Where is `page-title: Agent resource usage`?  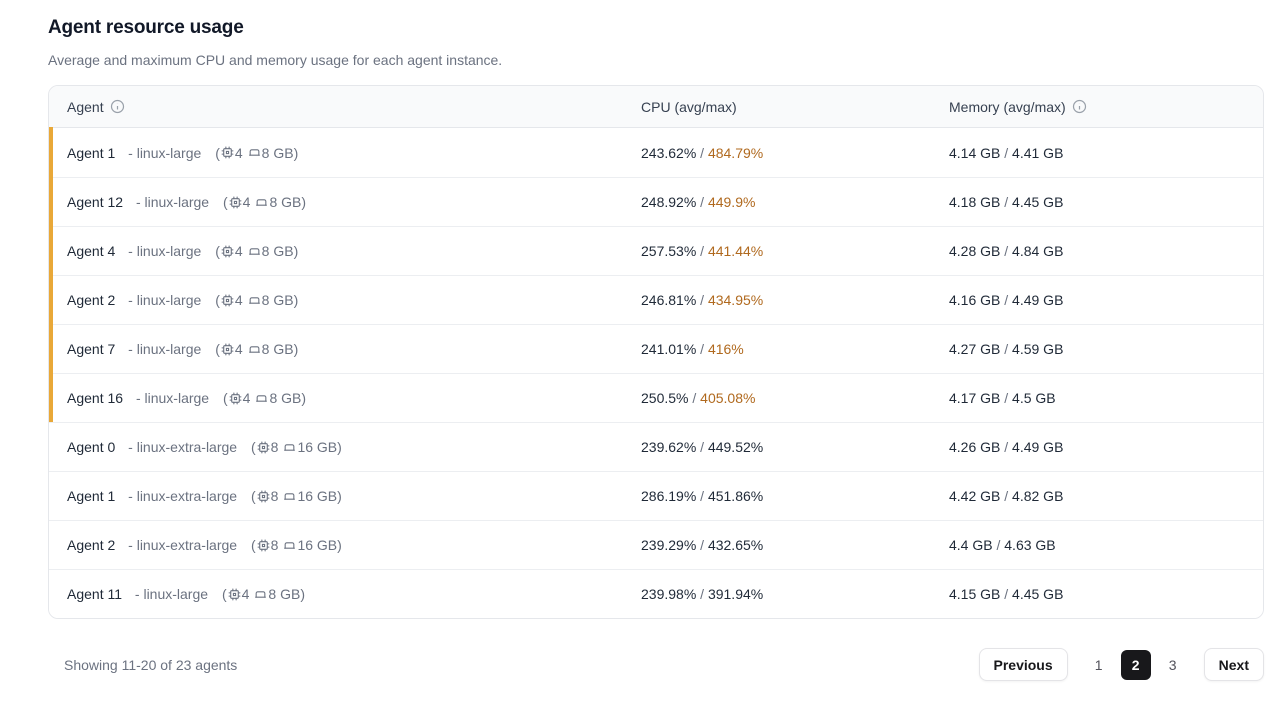
page-title: Agent resource usage is located at coordinates (146, 27).